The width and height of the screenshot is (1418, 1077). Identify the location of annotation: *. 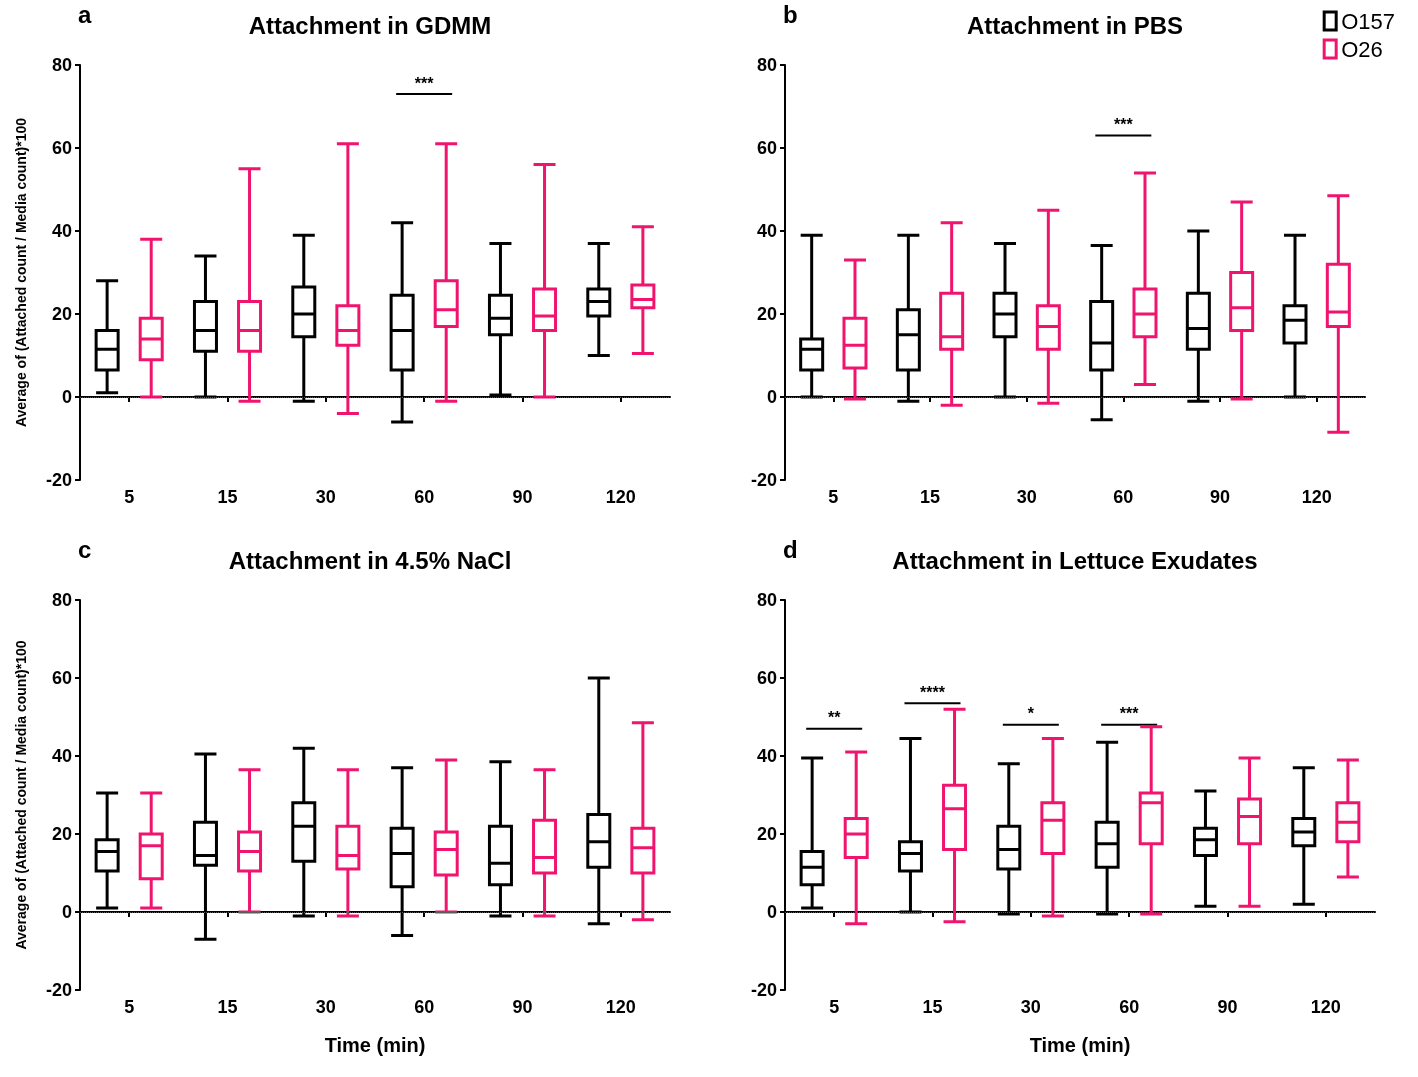
(1031, 714).